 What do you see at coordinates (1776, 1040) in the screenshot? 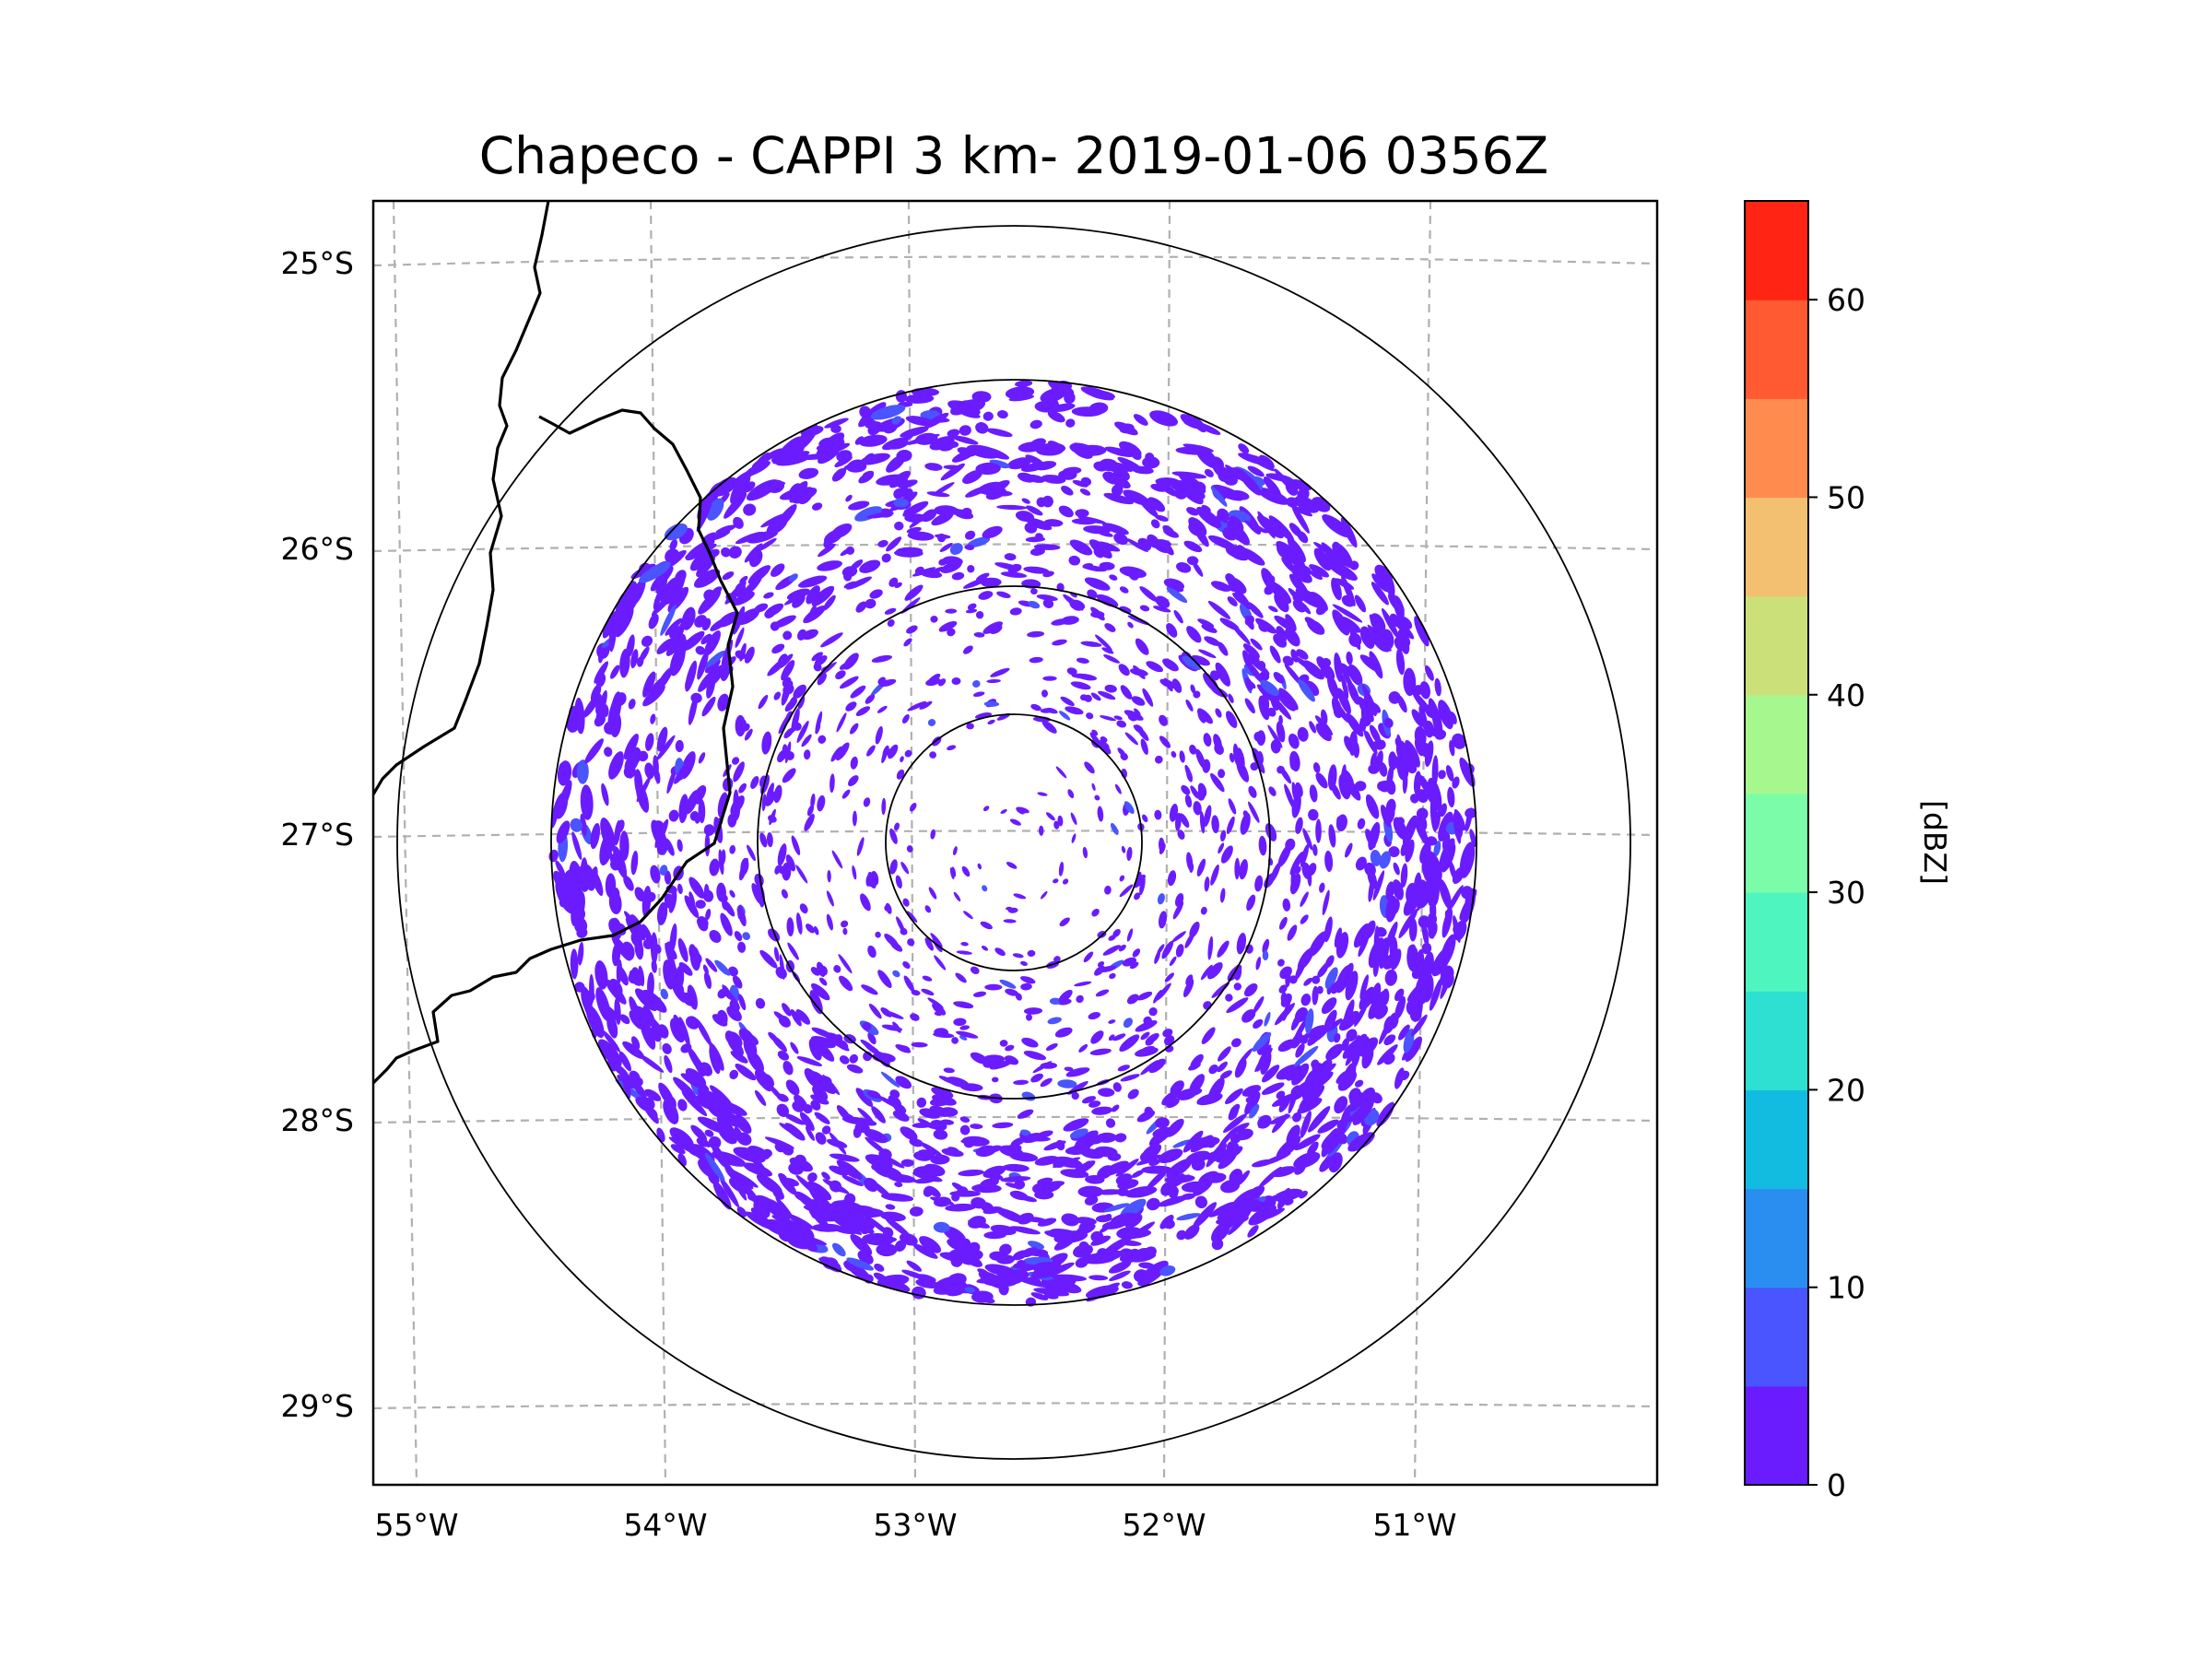
I see `colorbar-segment` at bounding box center [1776, 1040].